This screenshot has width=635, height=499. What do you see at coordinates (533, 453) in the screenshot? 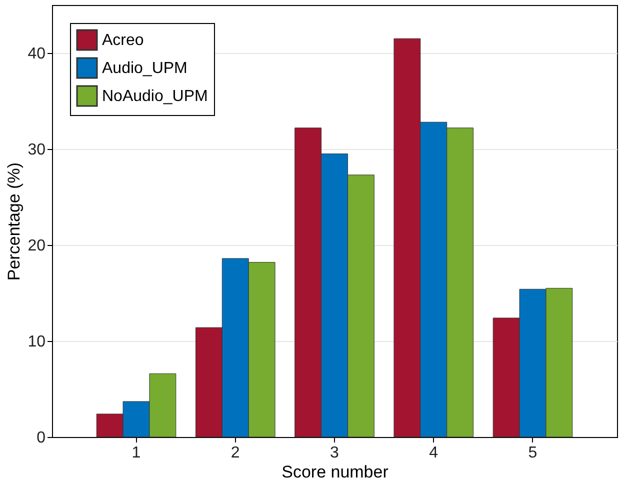
I see `x-tick-label: 5` at bounding box center [533, 453].